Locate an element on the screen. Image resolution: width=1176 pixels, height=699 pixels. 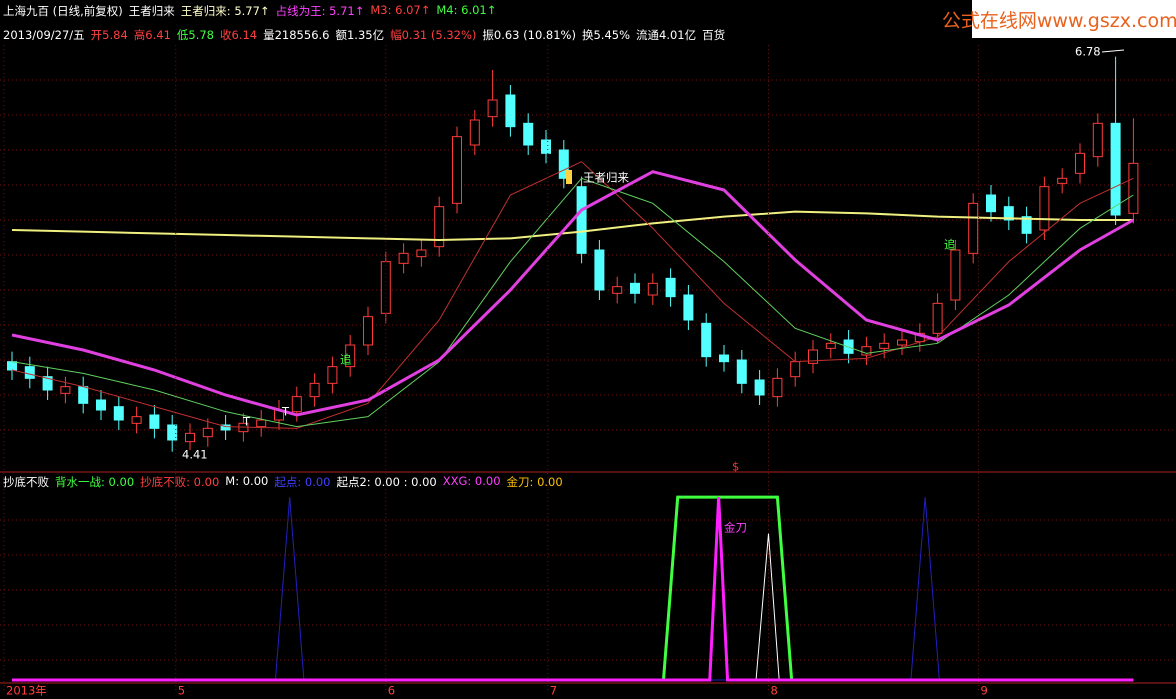
x-tick-label: 8 is located at coordinates (774, 691).